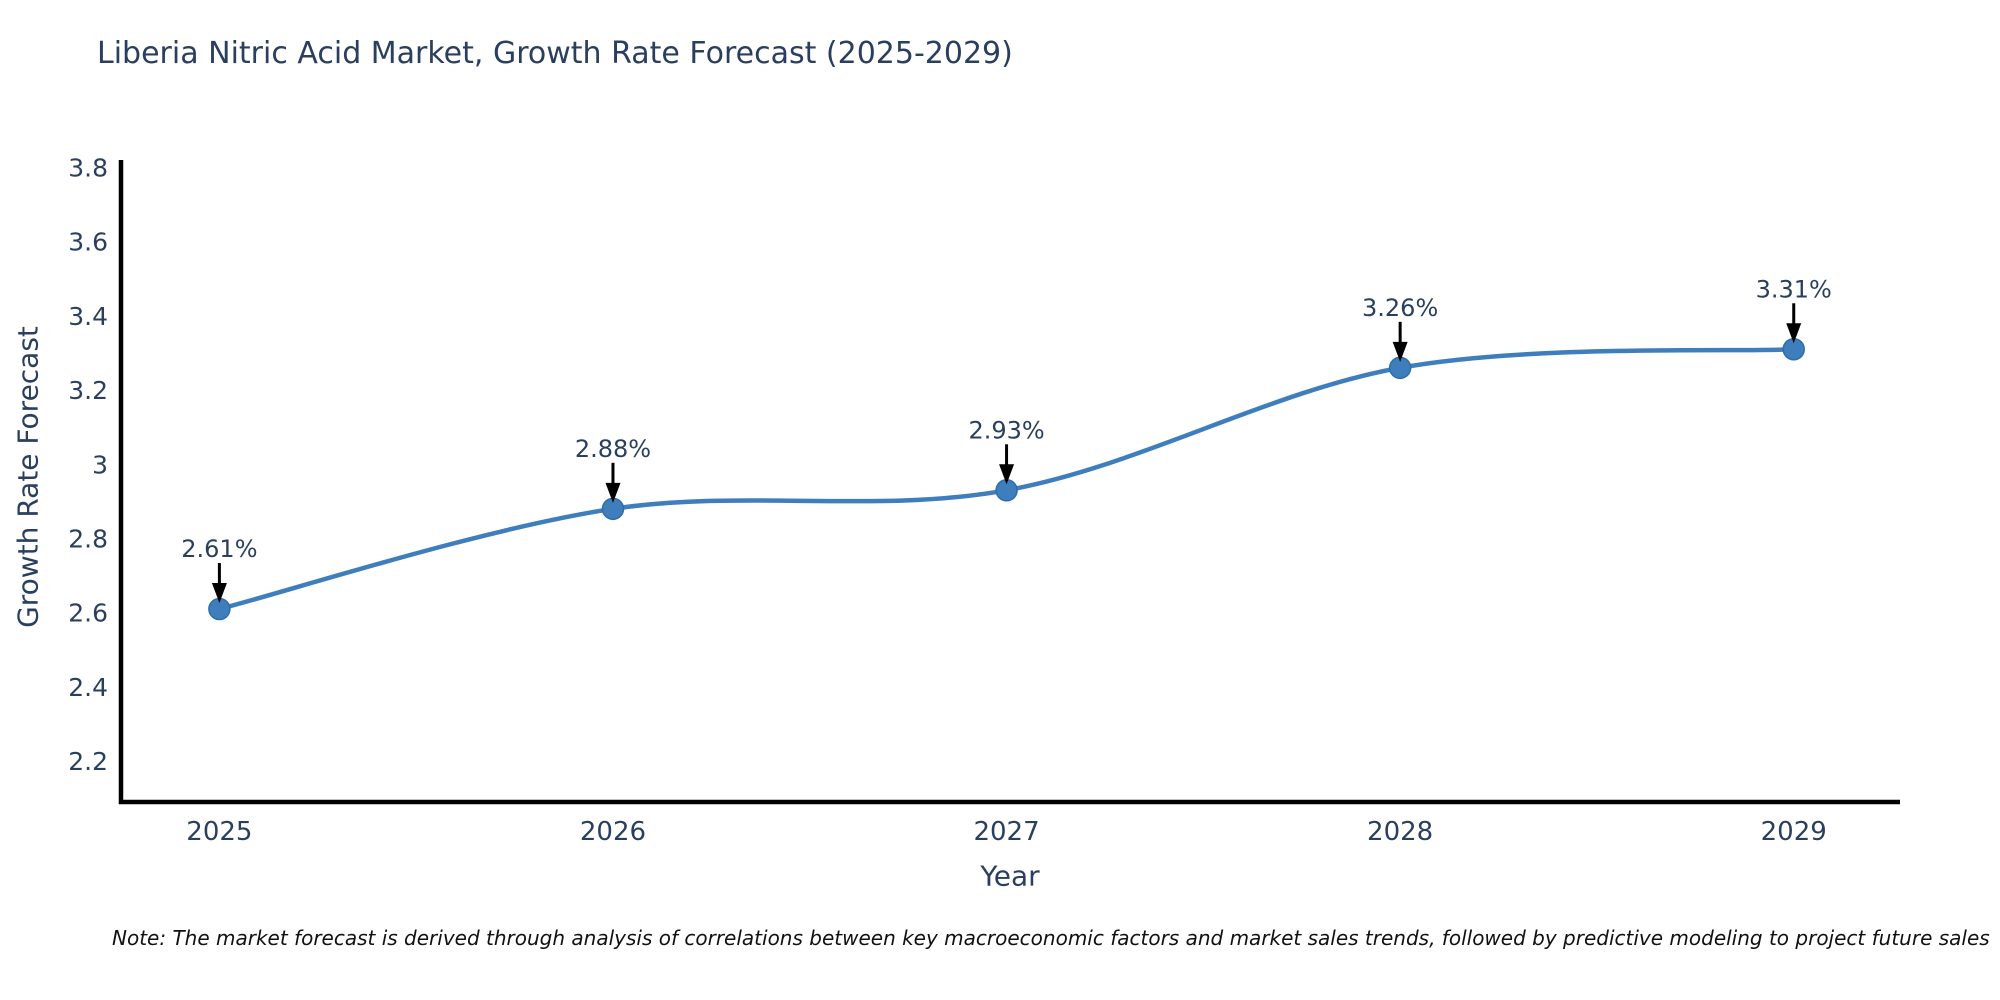  Describe the element at coordinates (1400, 832) in the screenshot. I see `x-tick-label: 2028` at that location.